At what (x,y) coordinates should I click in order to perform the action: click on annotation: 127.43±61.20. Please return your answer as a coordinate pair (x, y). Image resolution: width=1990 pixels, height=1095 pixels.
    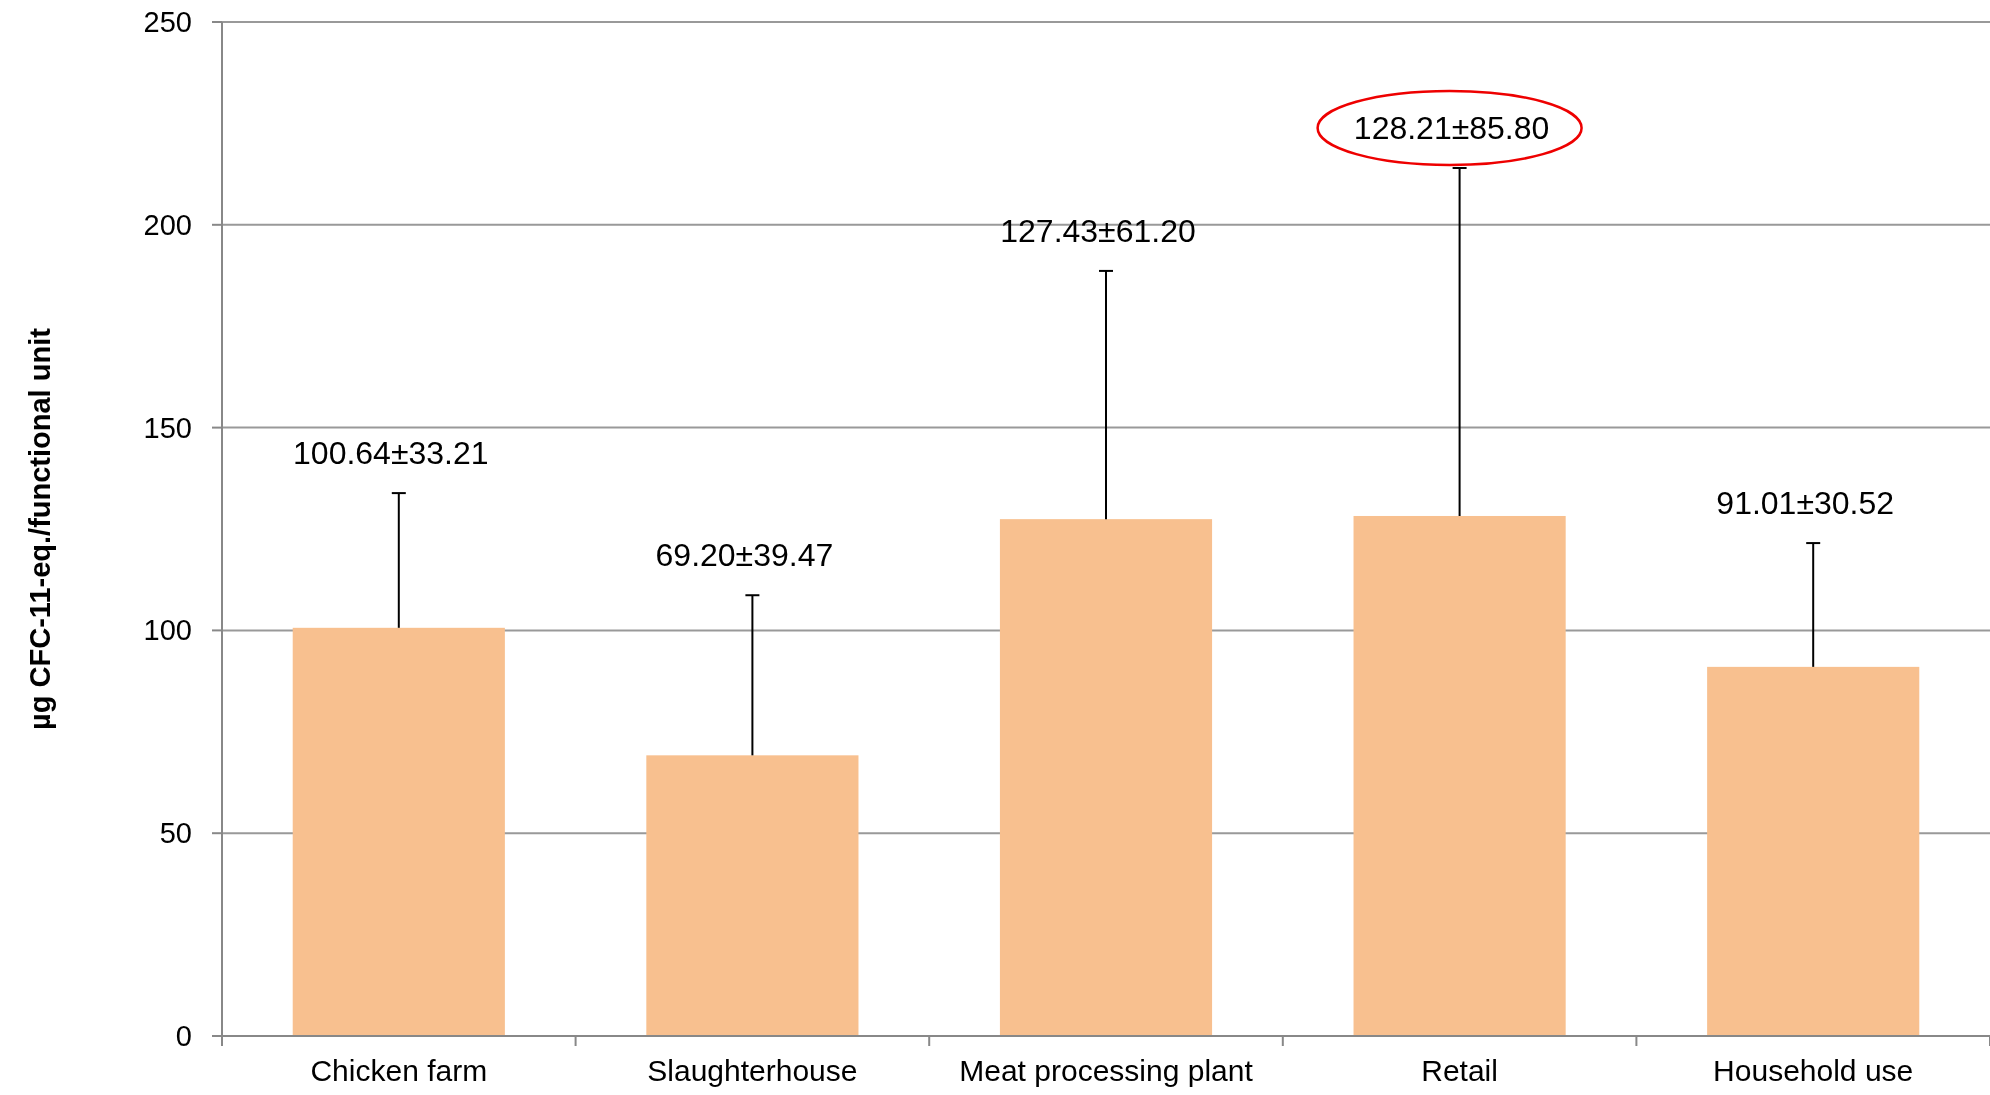
    Looking at the image, I should click on (1098, 230).